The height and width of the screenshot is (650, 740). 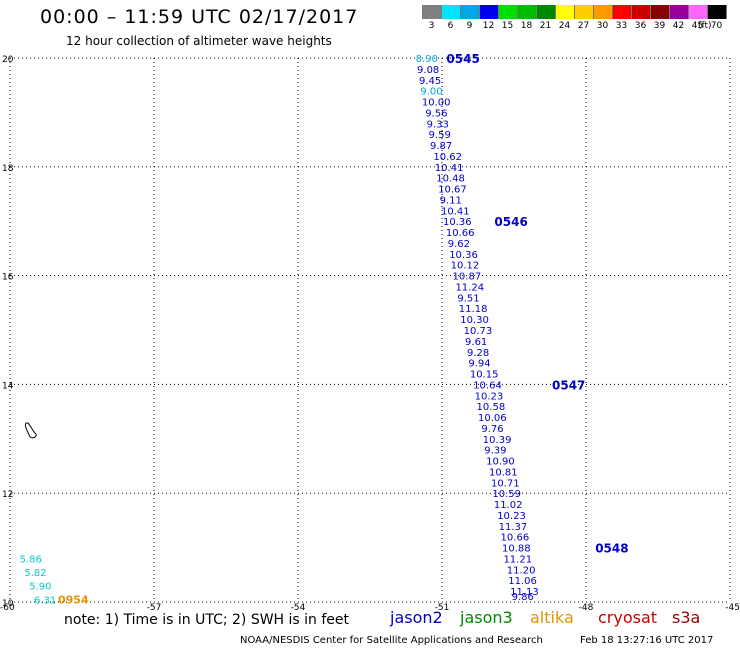 I want to click on satellite-legend-item: jason2, so click(x=416, y=617).